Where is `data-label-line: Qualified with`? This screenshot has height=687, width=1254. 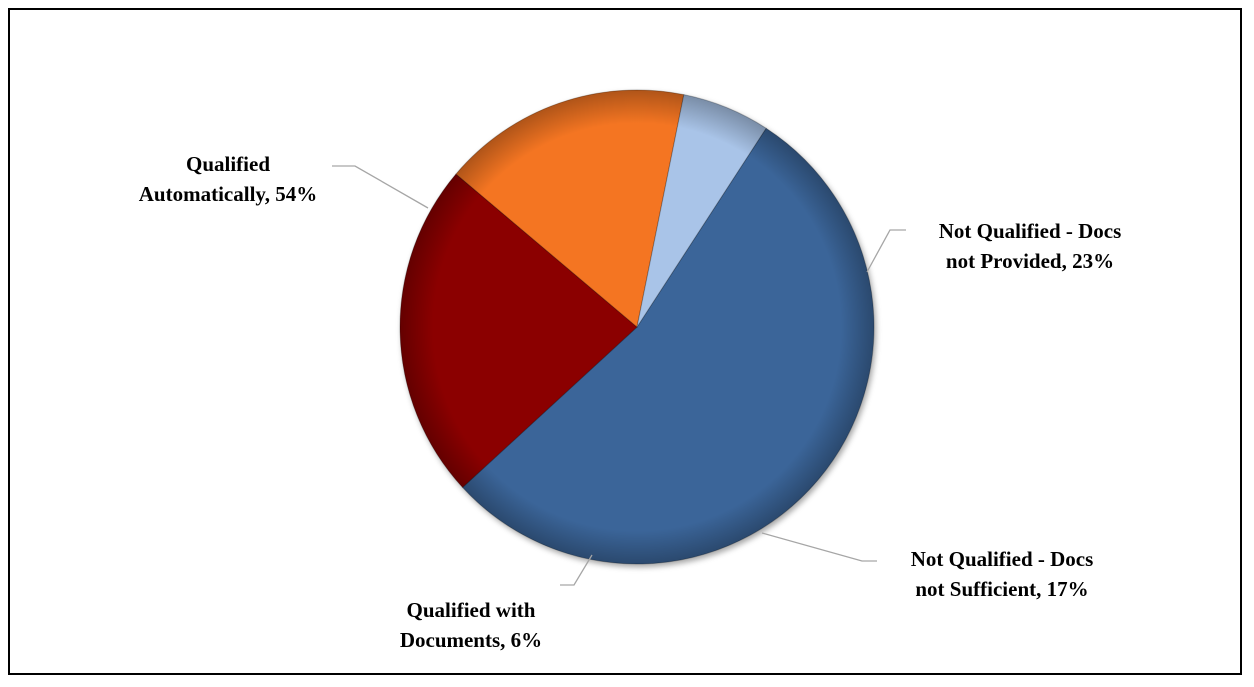
data-label-line: Qualified with is located at coordinates (471, 610).